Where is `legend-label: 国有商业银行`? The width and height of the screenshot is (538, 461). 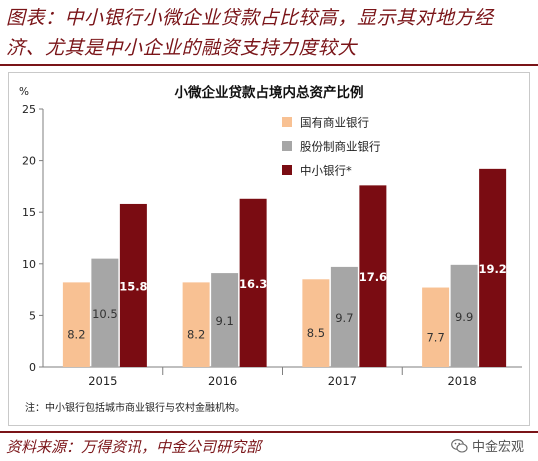
legend-label: 国有商业银行 is located at coordinates (334, 123).